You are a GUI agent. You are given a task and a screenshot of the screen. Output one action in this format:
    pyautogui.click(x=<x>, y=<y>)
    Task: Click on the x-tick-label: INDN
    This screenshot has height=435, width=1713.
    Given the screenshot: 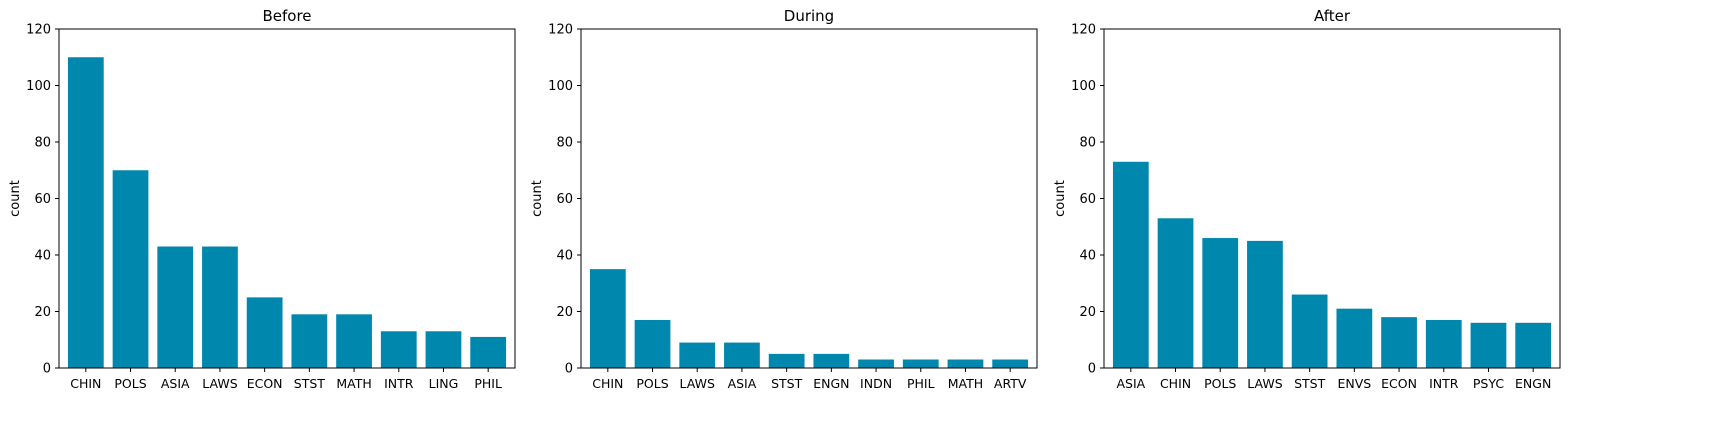 What is the action you would take?
    pyautogui.click(x=876, y=383)
    